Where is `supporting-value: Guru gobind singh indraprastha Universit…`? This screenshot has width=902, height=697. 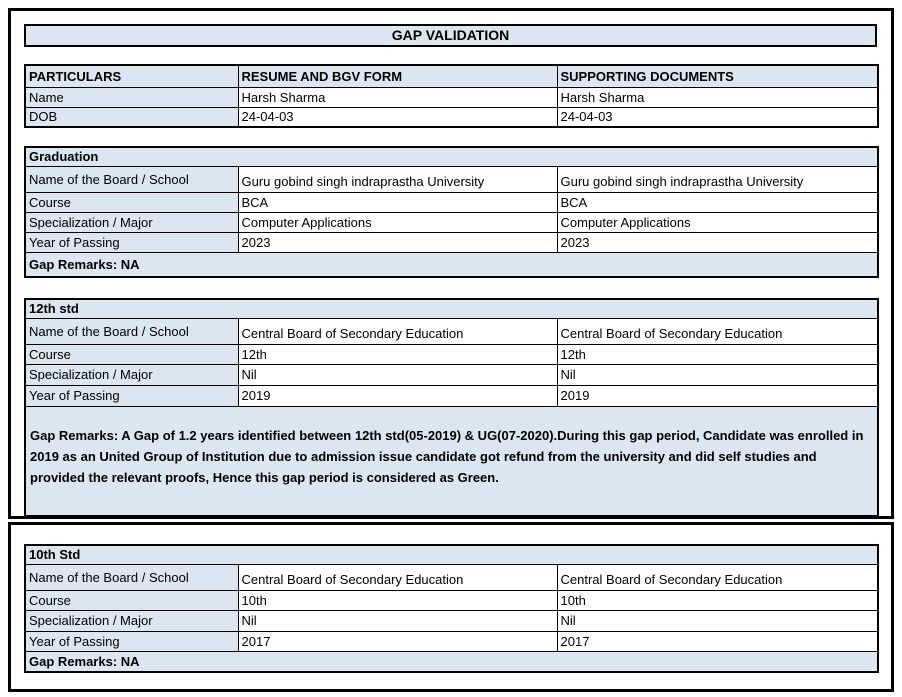
supporting-value: Guru gobind singh indraprastha Universit… is located at coordinates (717, 179).